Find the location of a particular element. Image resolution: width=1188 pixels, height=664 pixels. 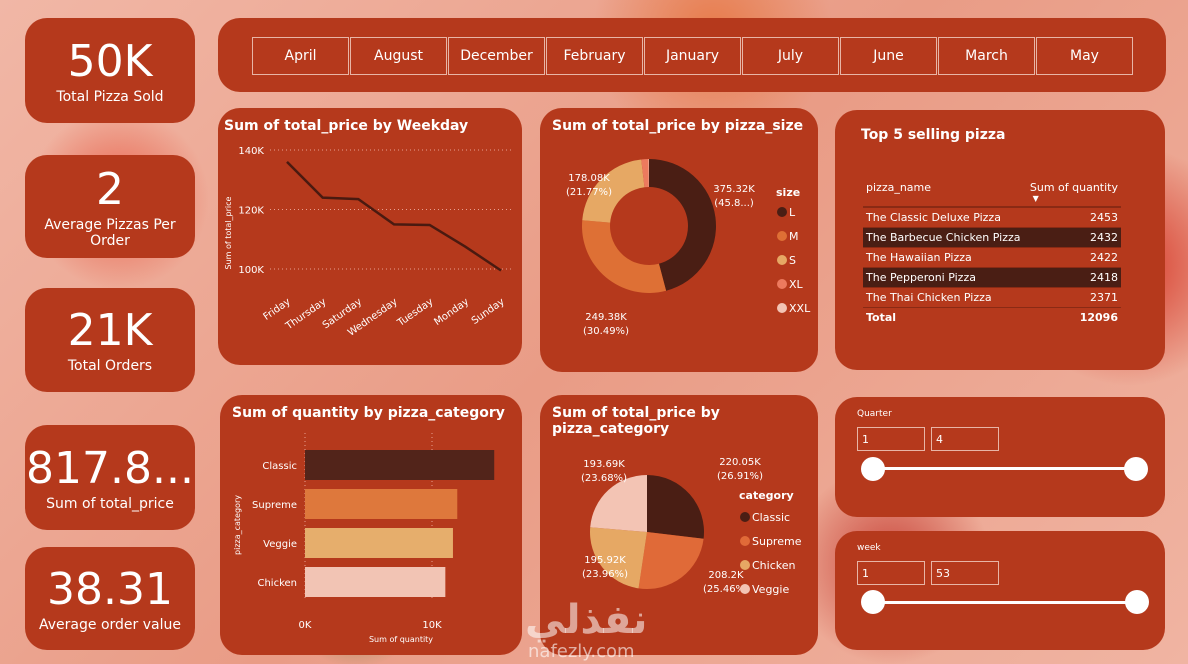

month-button-april: April is located at coordinates (300, 56).